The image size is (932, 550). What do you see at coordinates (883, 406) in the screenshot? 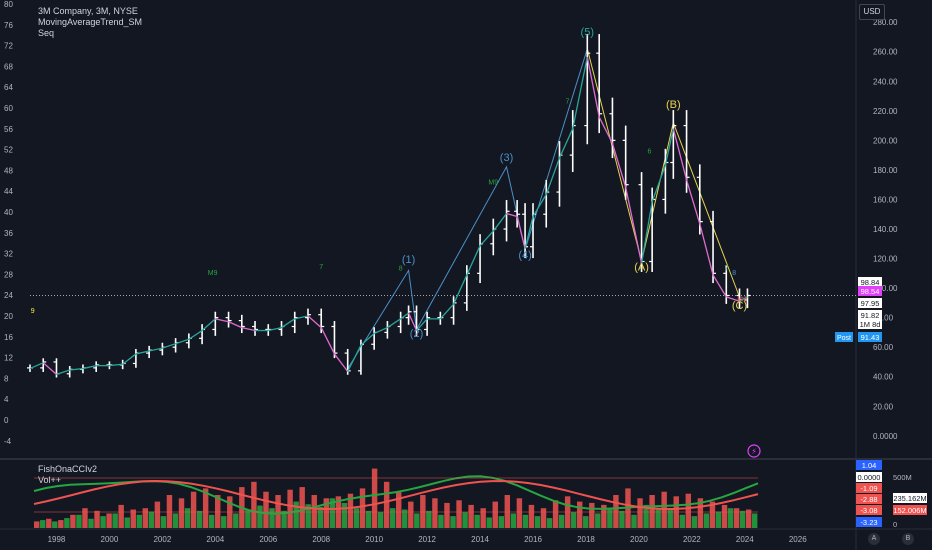
I see `right-axis-tick: 20.00` at bounding box center [883, 406].